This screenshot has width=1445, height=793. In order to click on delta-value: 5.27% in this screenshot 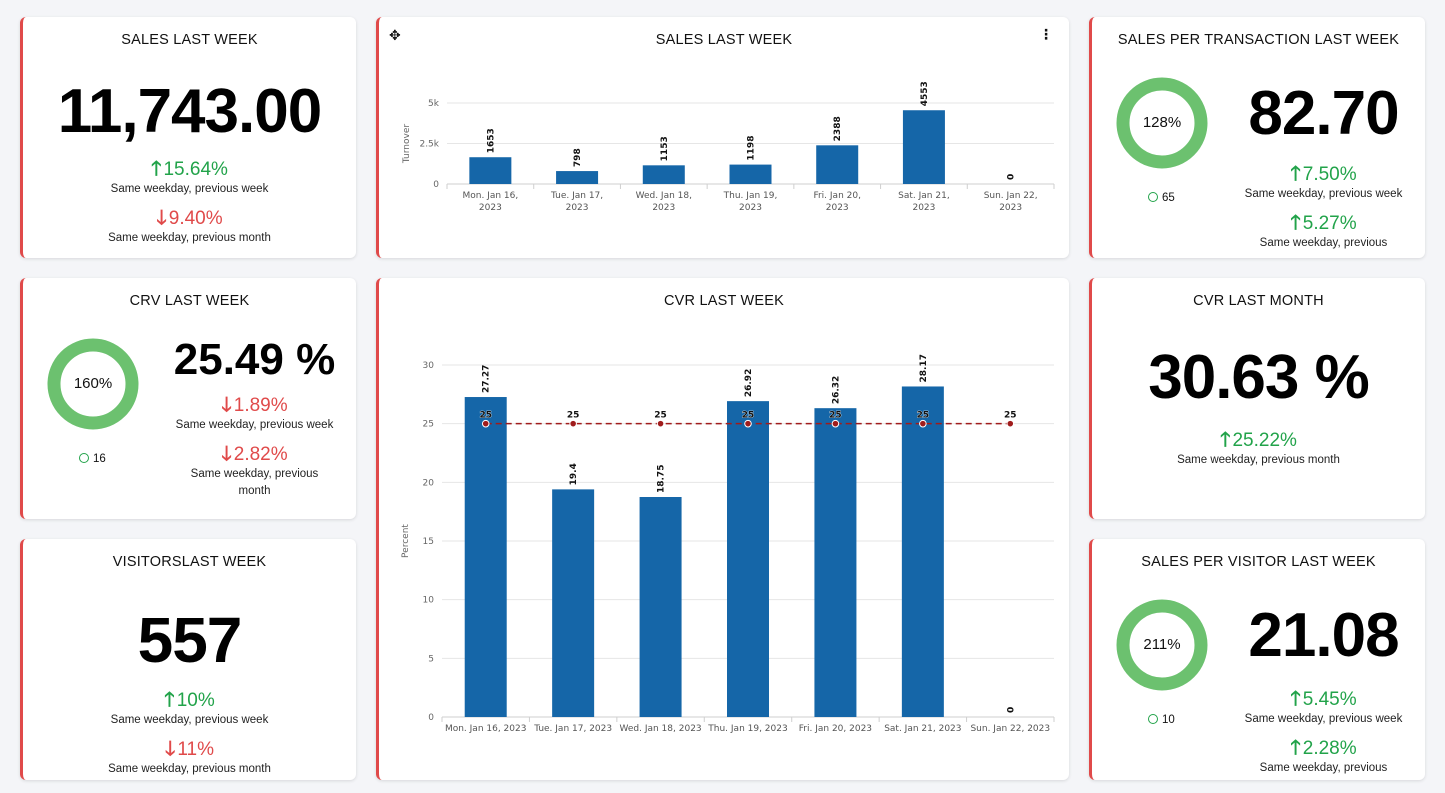, I will do `click(1329, 223)`.